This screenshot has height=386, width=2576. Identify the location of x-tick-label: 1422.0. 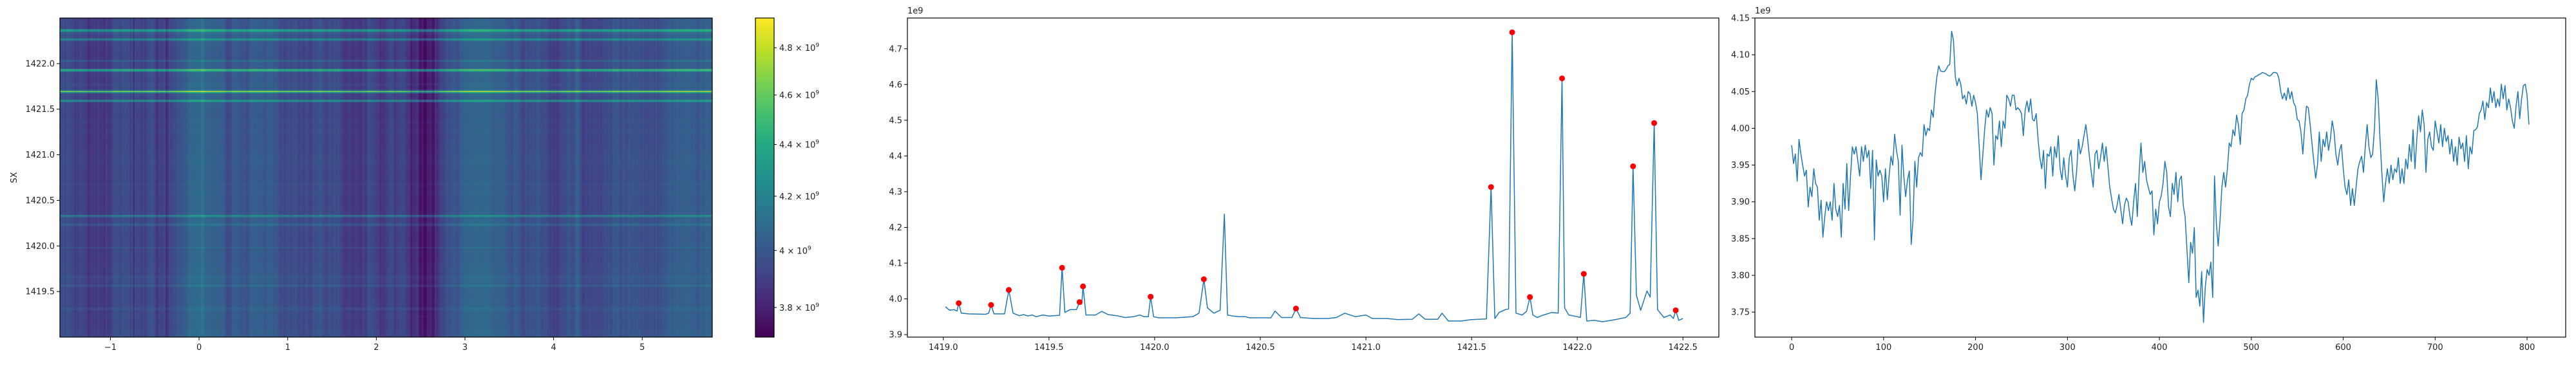
(1577, 348).